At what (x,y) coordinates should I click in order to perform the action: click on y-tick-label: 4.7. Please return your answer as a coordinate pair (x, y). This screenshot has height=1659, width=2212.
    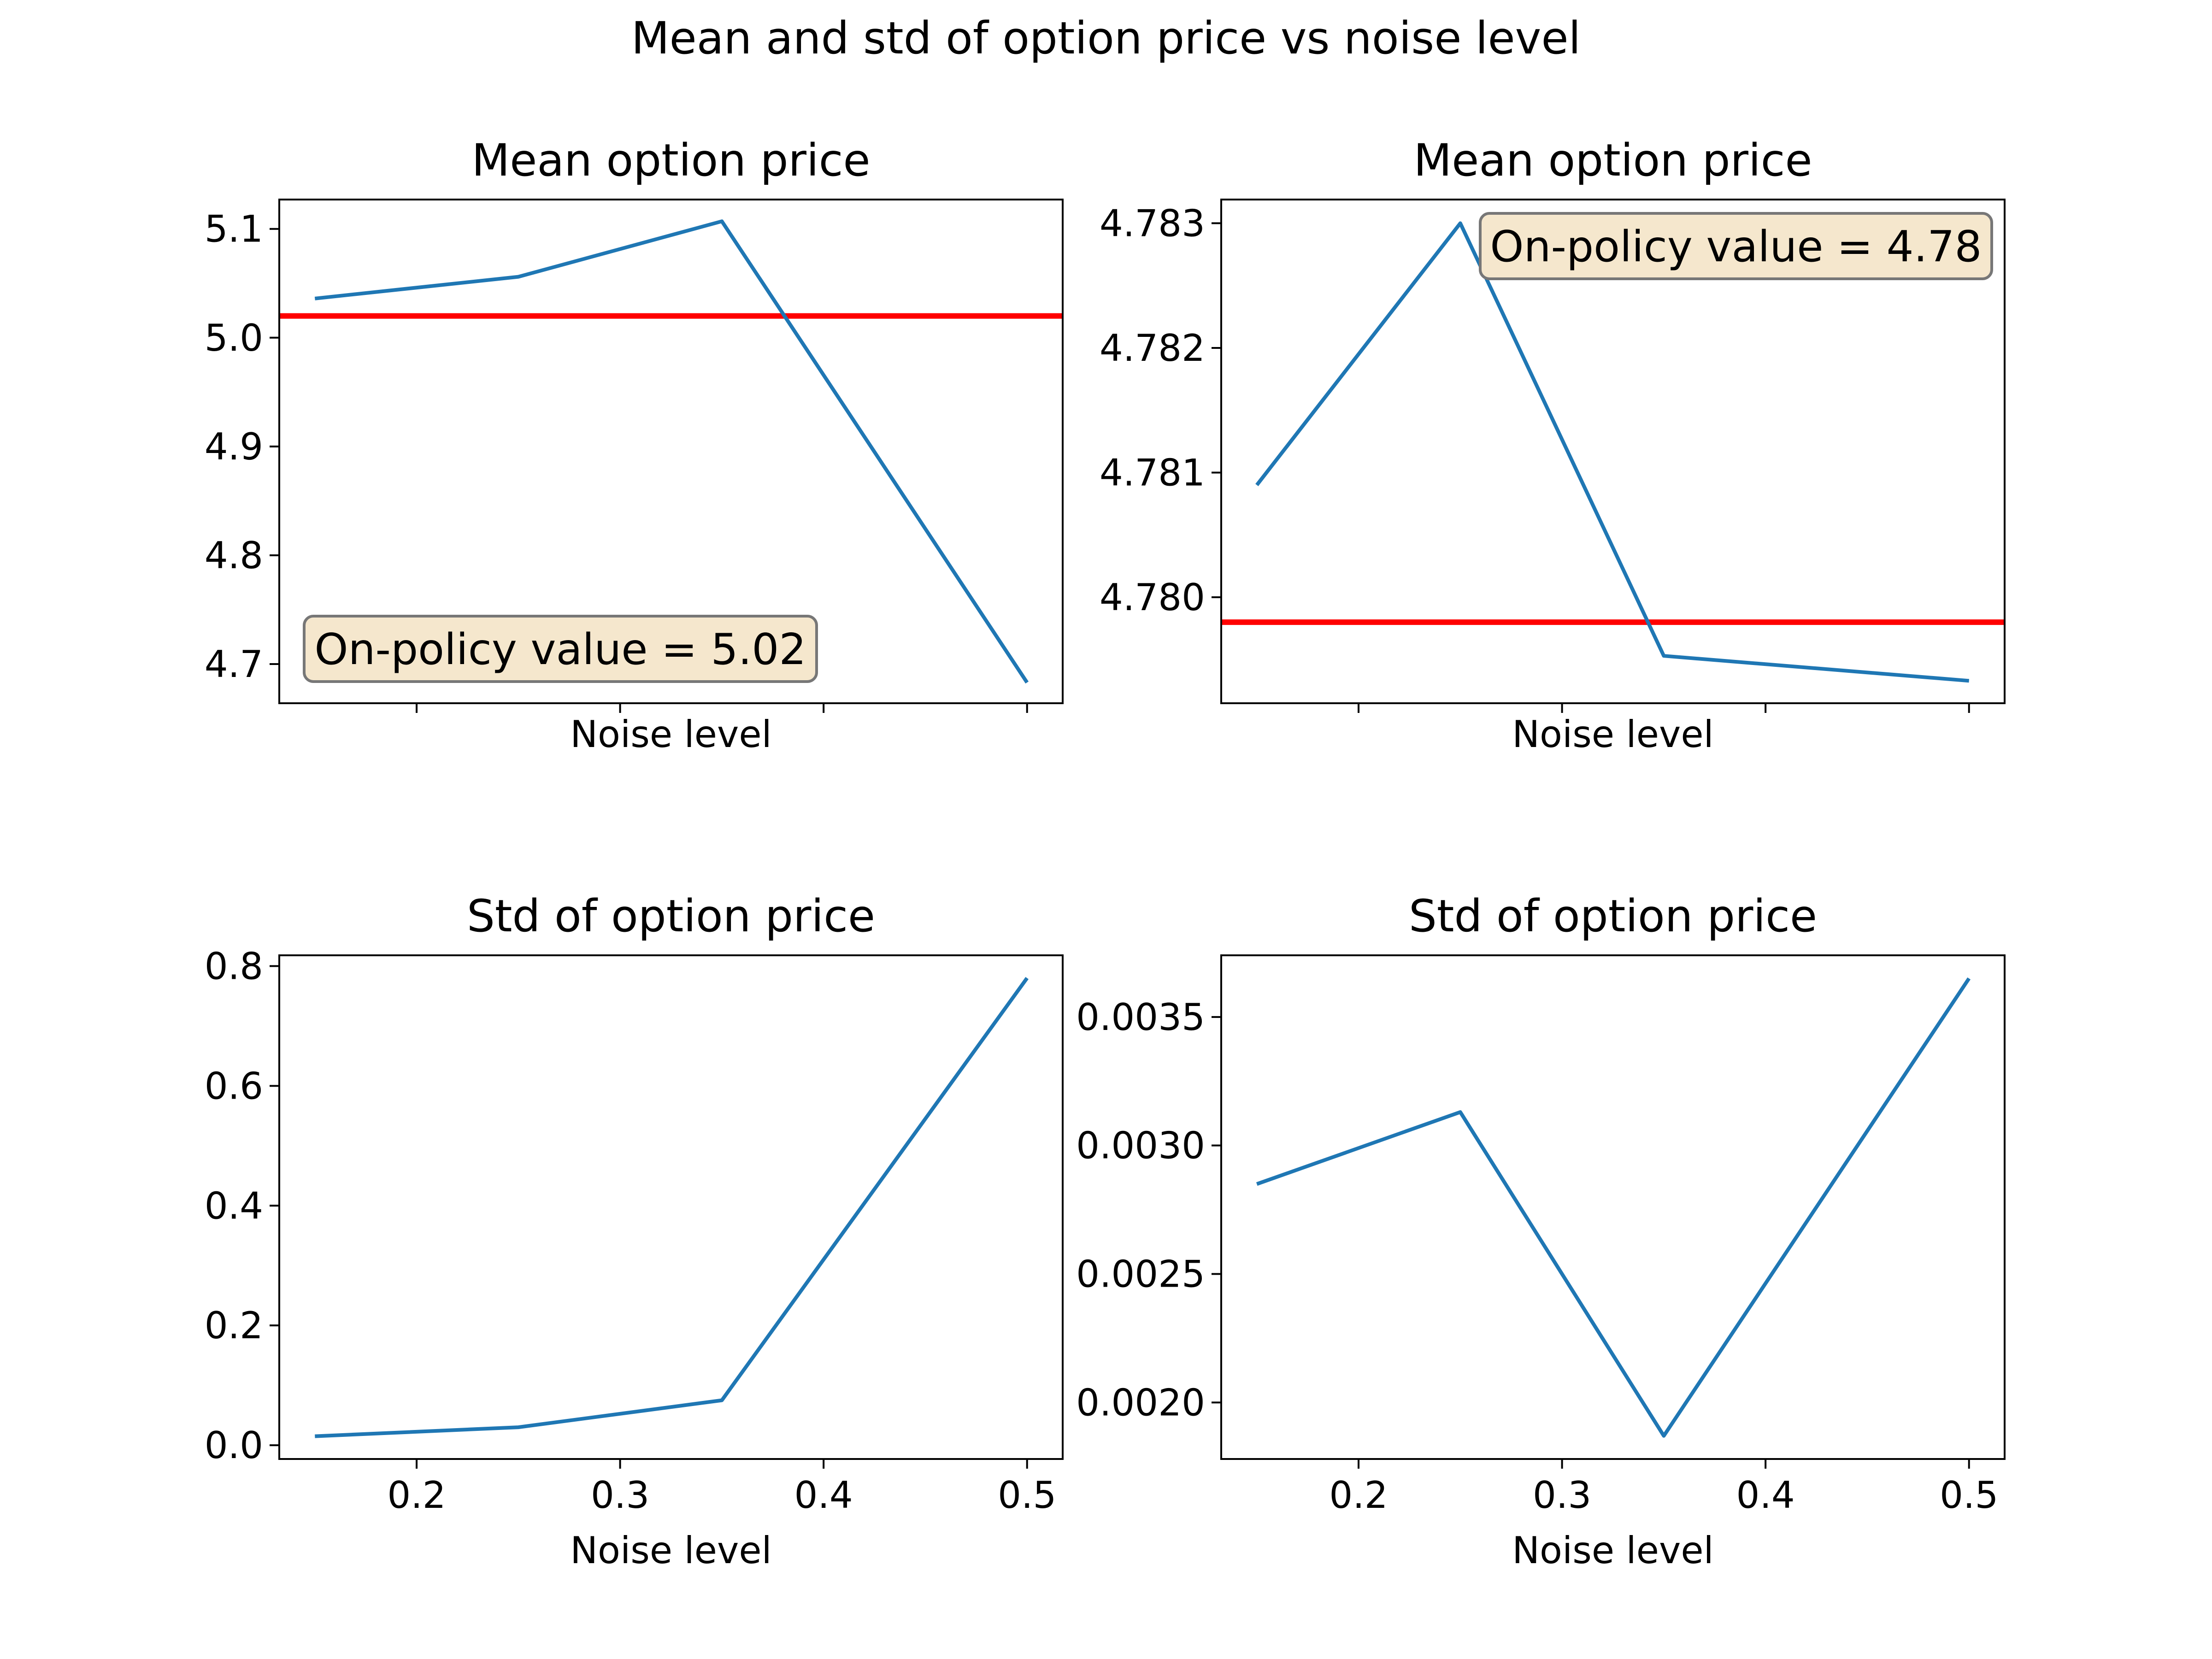
    Looking at the image, I should click on (234, 664).